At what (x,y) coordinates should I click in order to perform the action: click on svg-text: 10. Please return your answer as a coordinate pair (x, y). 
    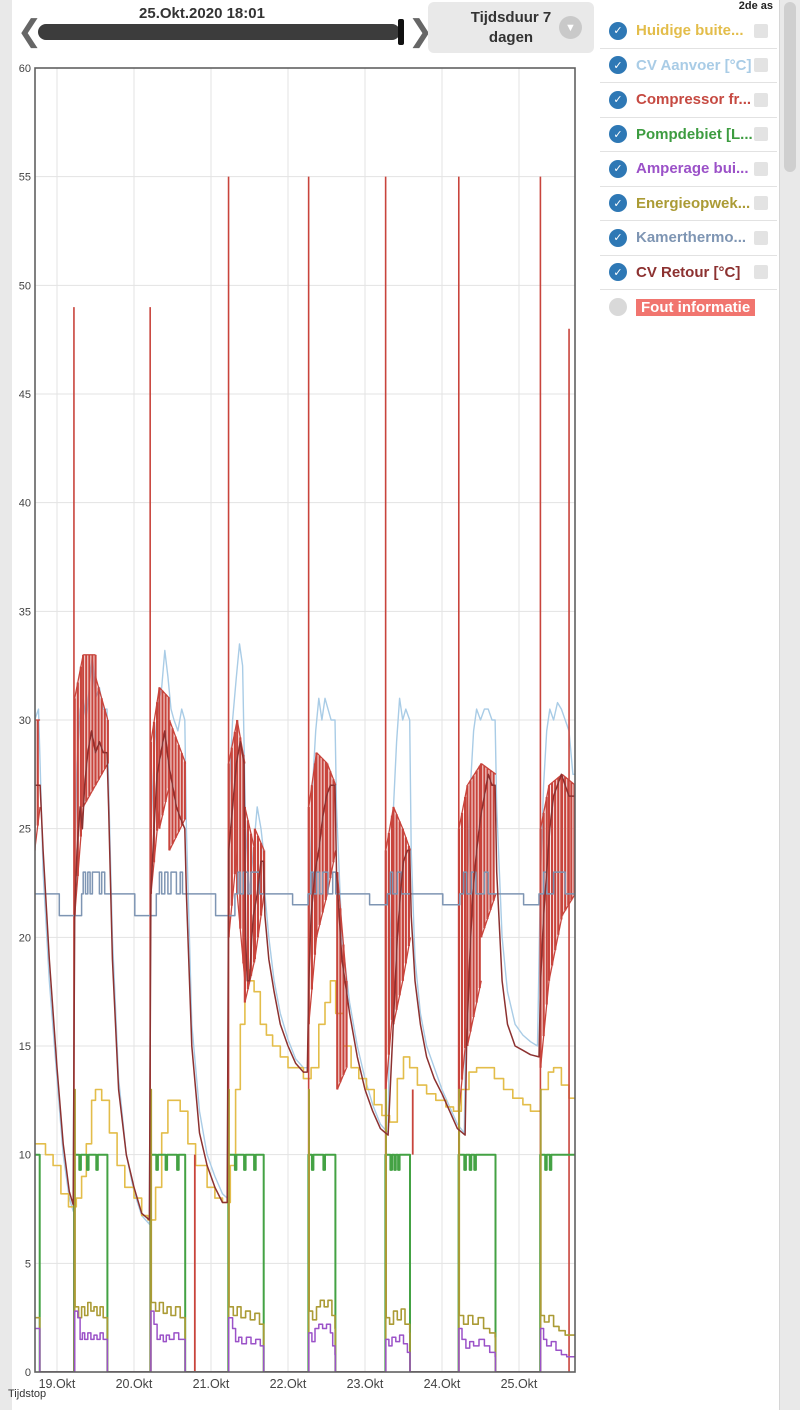
    Looking at the image, I should click on (25, 1156).